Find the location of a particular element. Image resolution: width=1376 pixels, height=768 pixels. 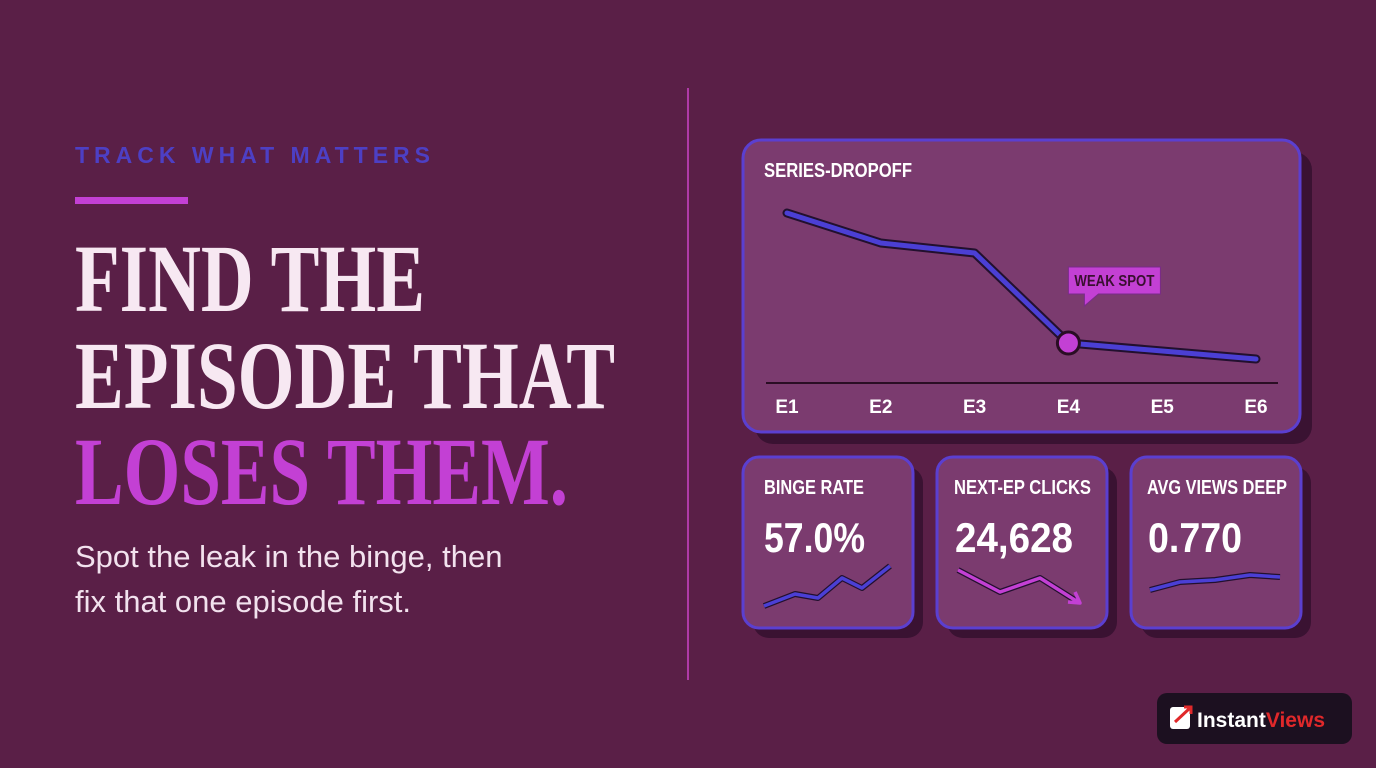

eyebrow: TRACK WHAT MATTERS is located at coordinates (255, 155).